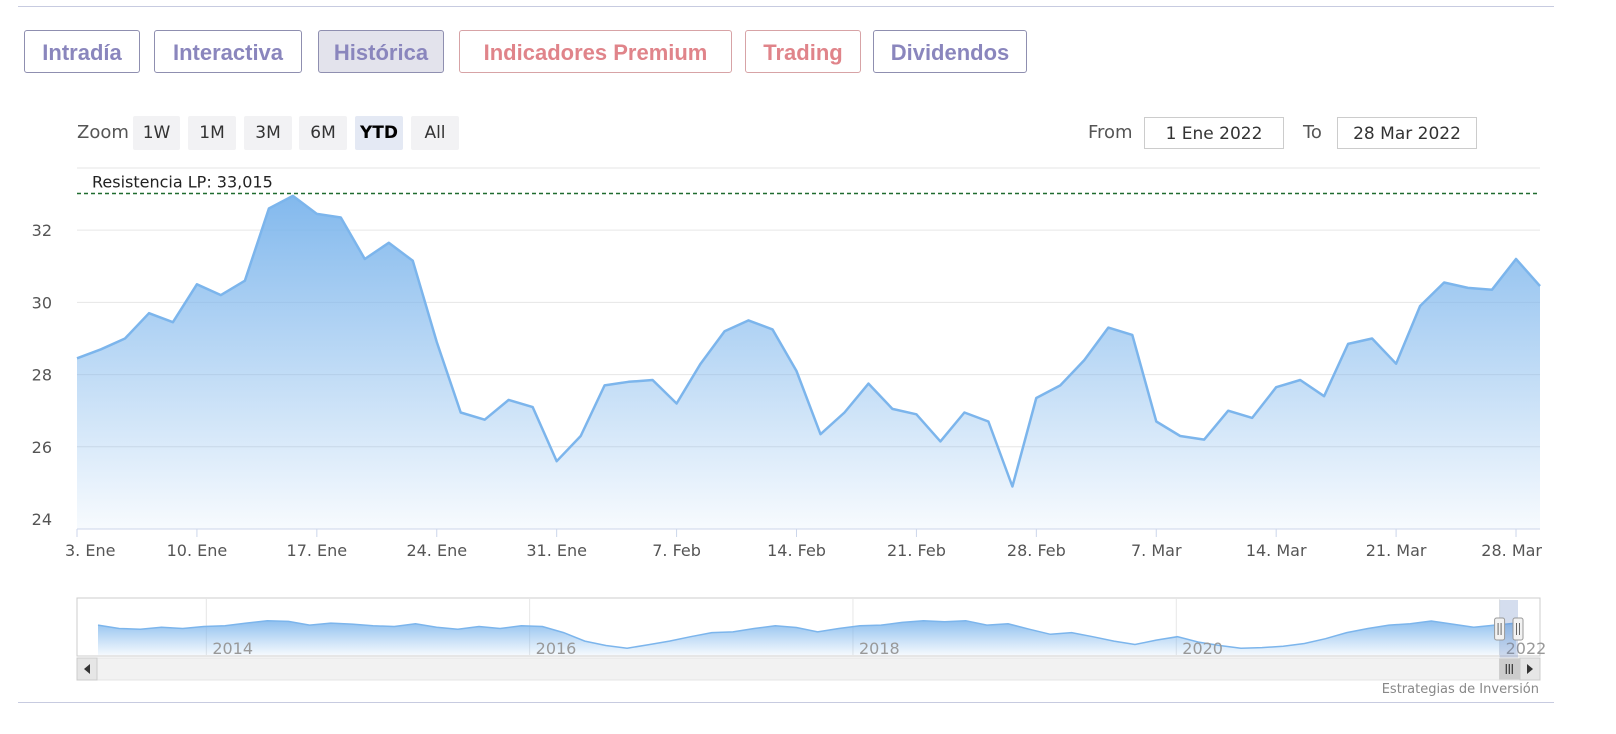  Describe the element at coordinates (1276, 550) in the screenshot. I see `x-tick-label: 14. Mar` at that location.